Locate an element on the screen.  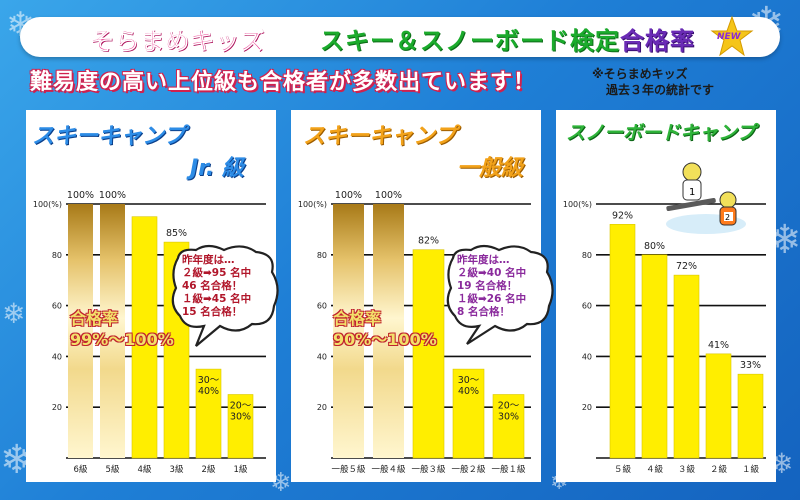
x-tick-label: 1級 is located at coordinates (241, 469).